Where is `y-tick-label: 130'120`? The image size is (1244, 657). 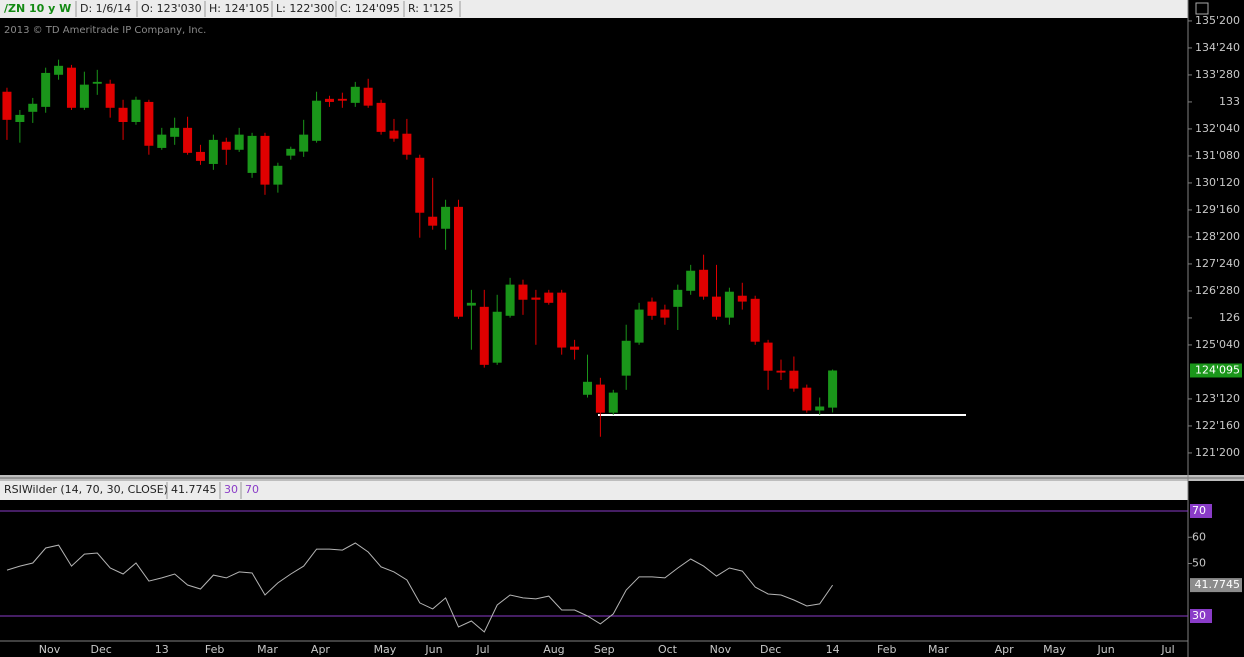
y-tick-label: 130'120 is located at coordinates (1217, 182).